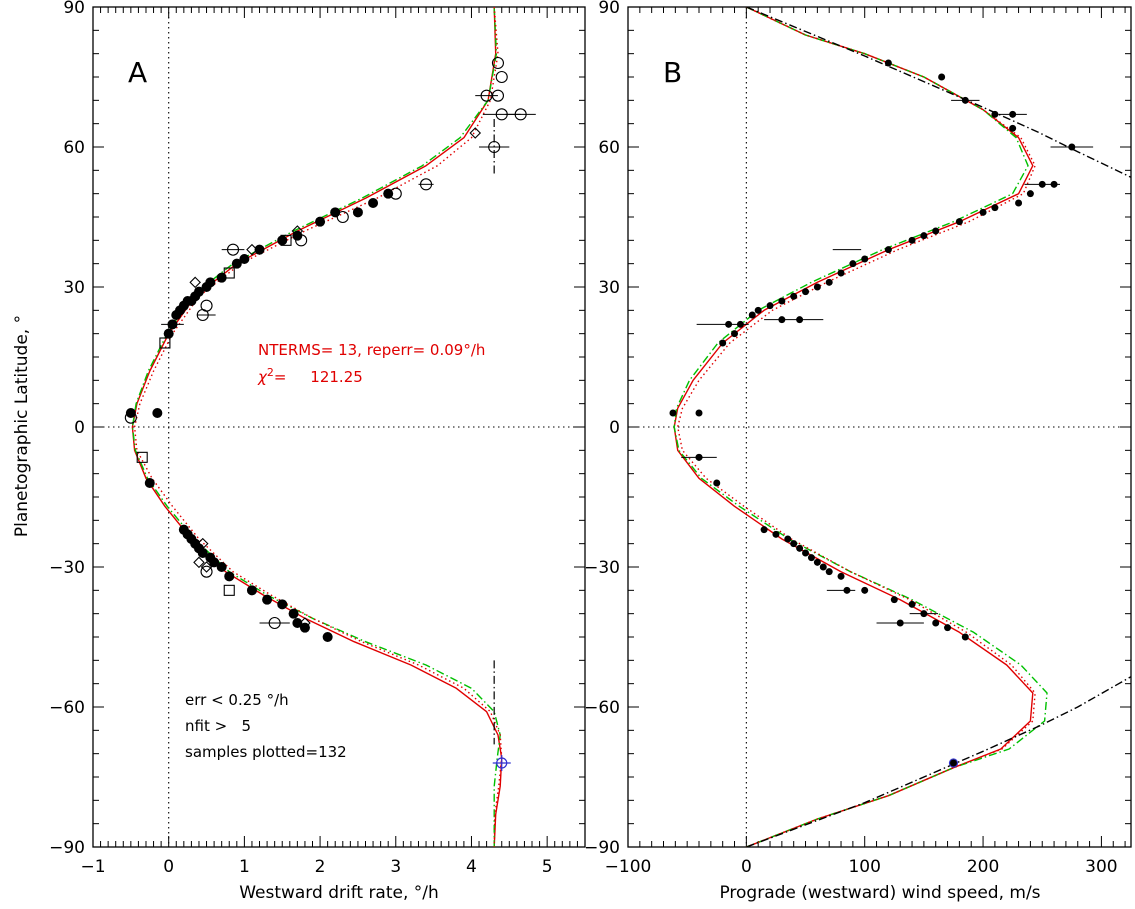 The image size is (1135, 909). I want to click on panel-a-xtick-label: 1, so click(244, 867).